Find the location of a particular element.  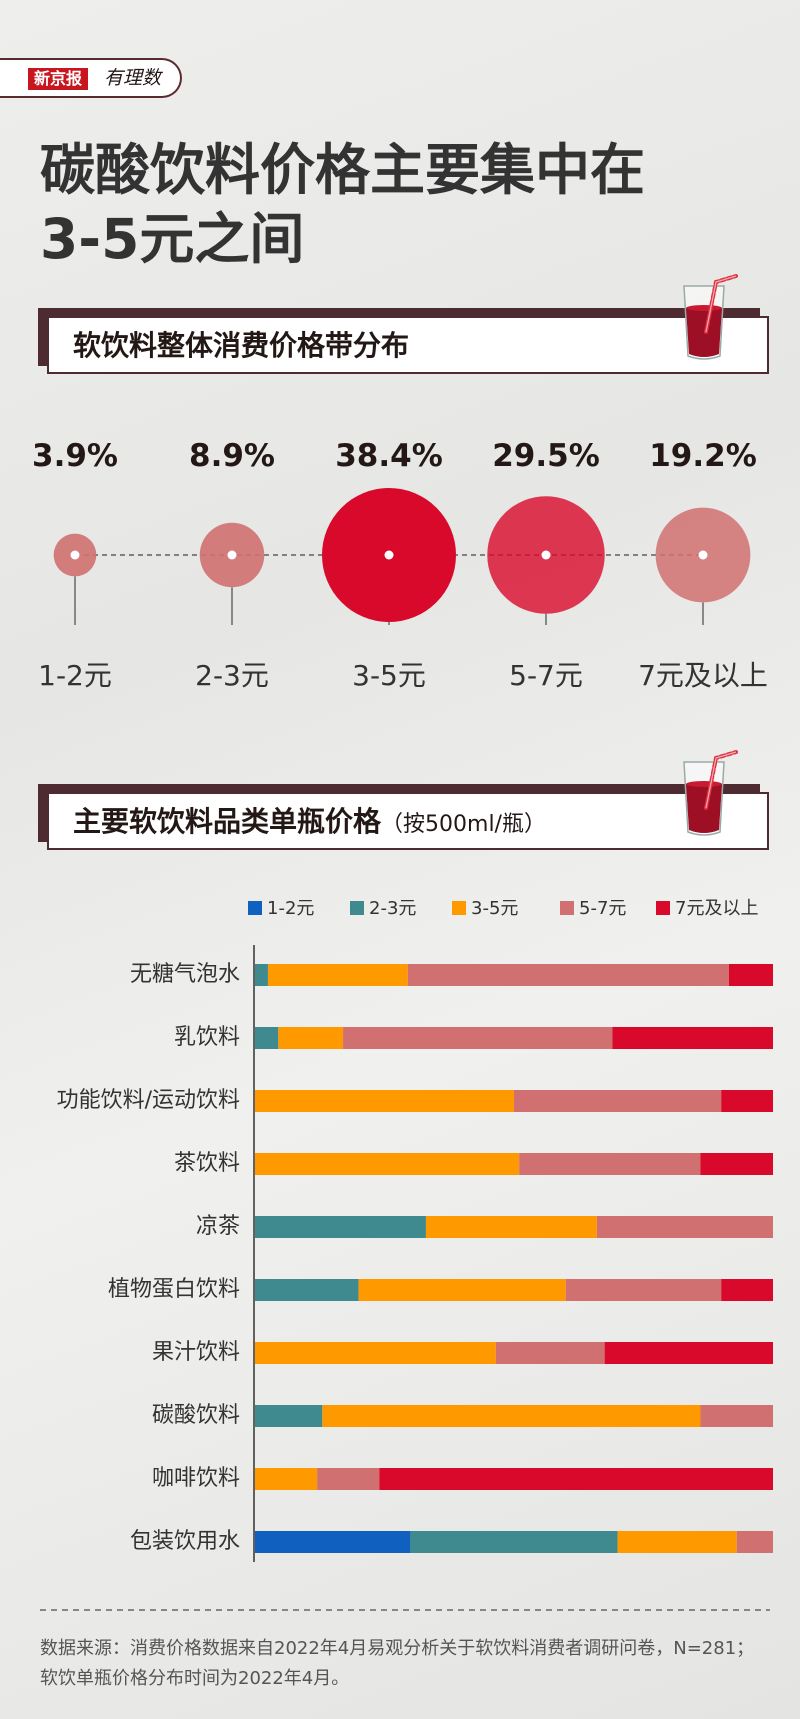

bar-category-label: 乳饮料 is located at coordinates (206, 1037).